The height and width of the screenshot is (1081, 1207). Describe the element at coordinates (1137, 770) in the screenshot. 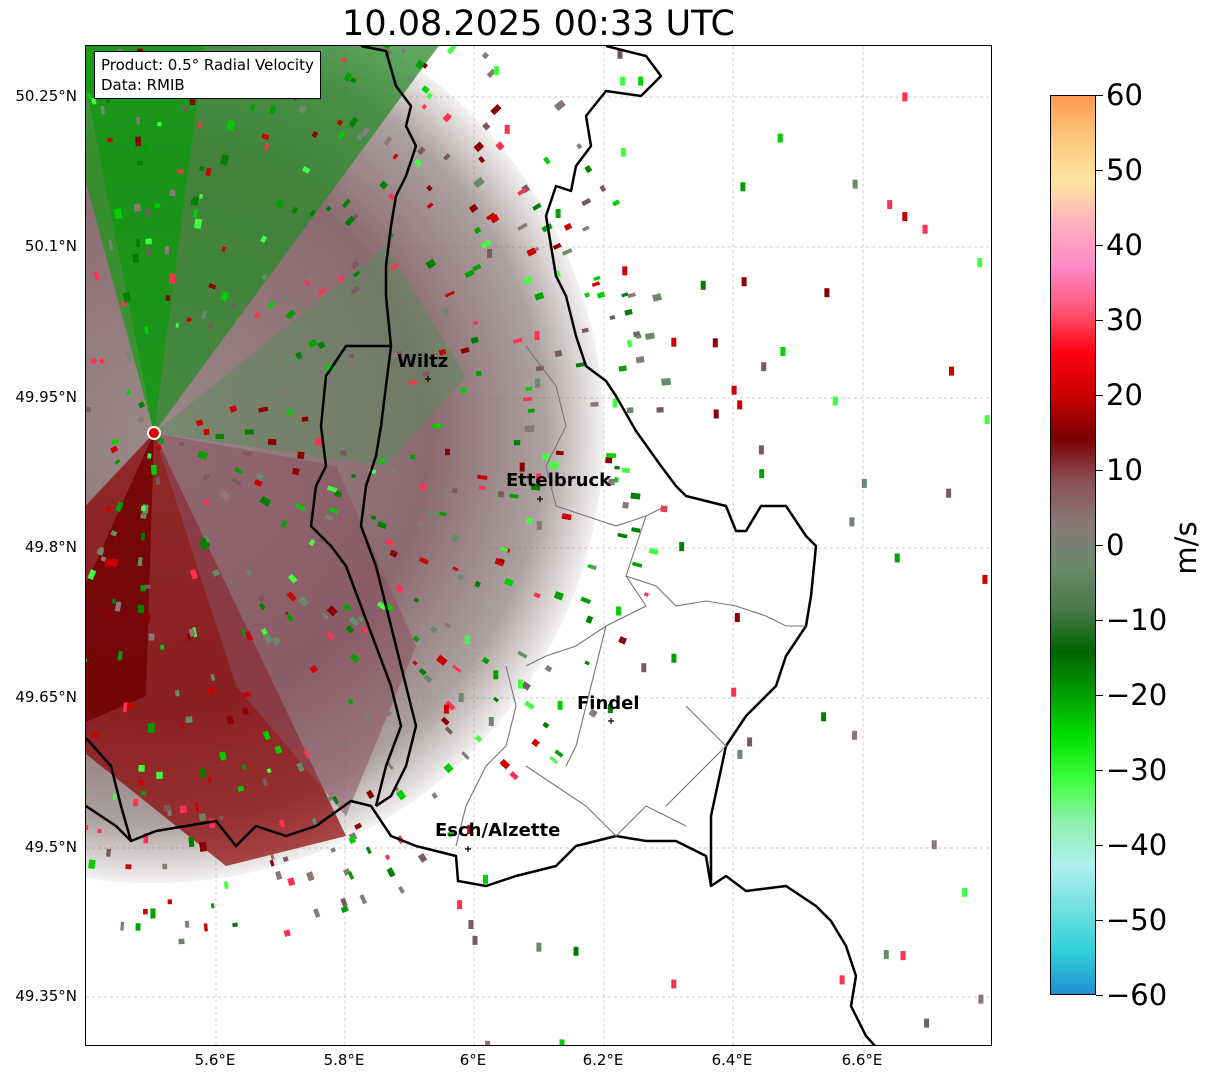

I see `colorbar-tick-label: −30` at that location.